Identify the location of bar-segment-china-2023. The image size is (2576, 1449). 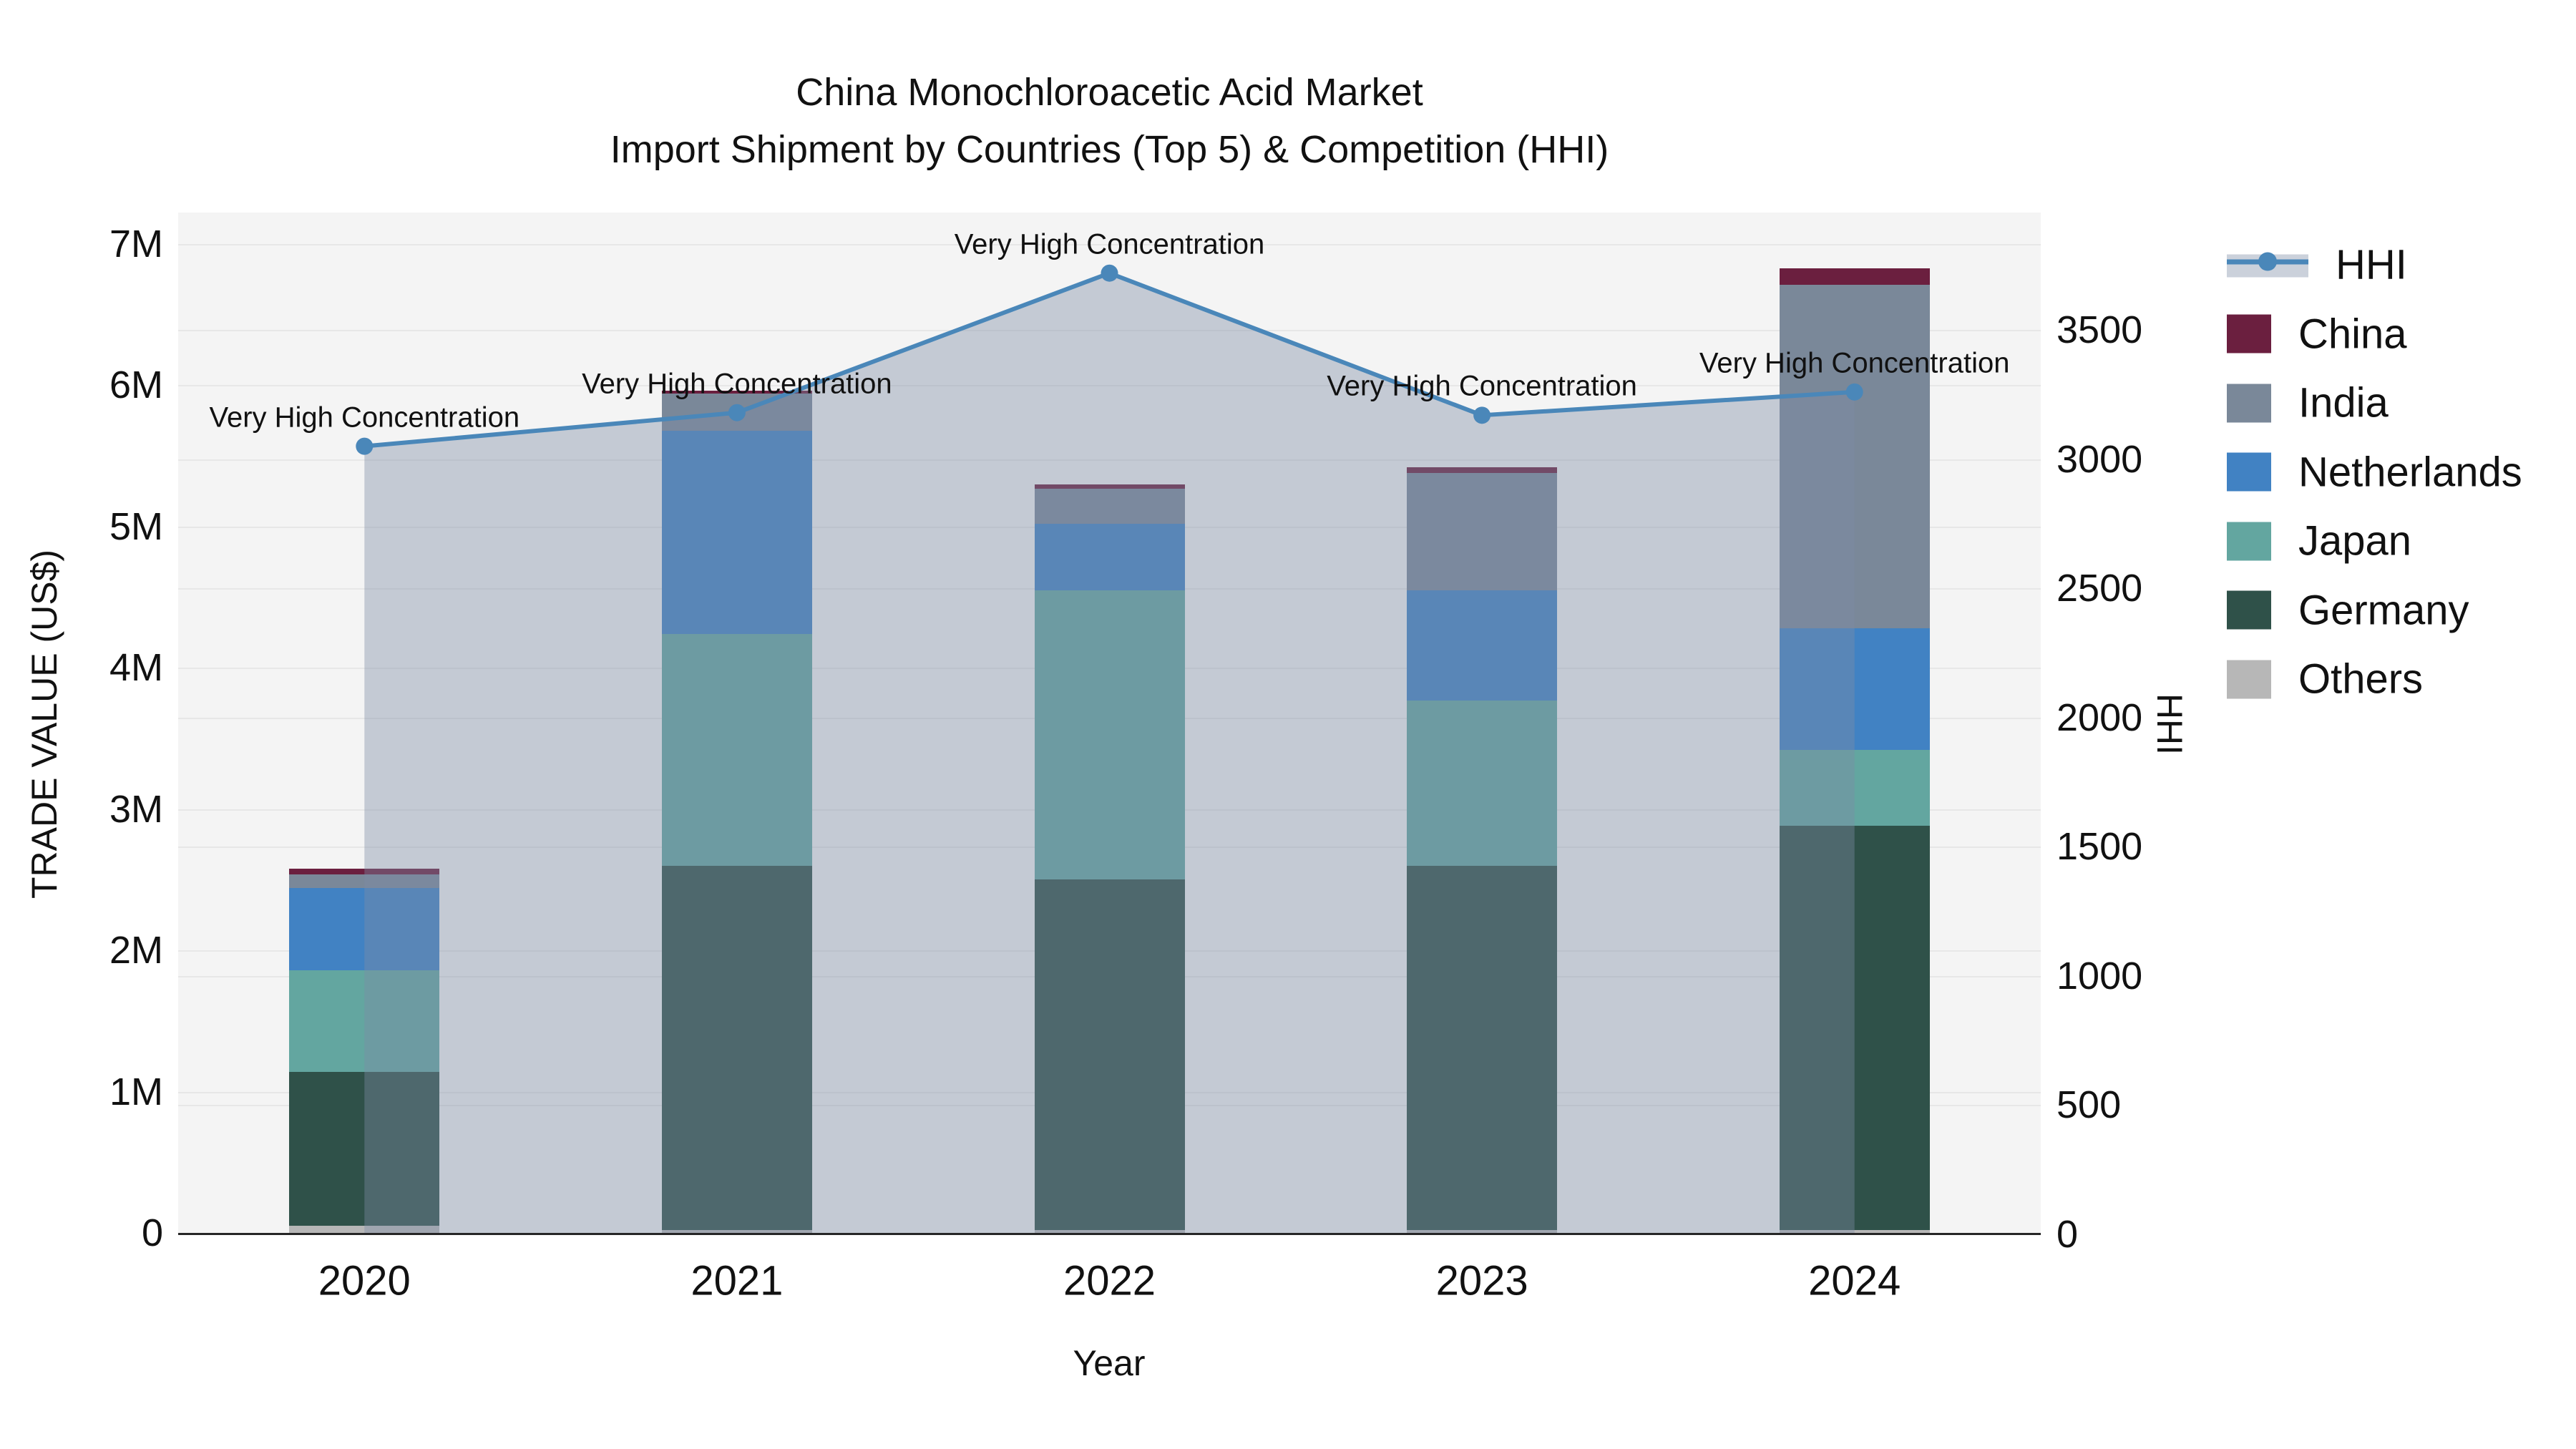
(1482, 470).